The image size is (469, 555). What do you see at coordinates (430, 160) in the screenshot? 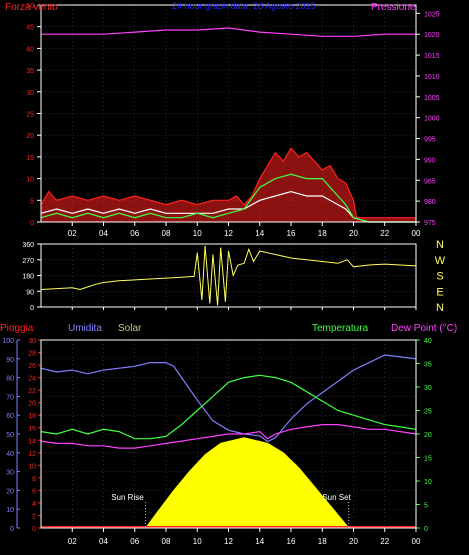
I see `tick-label-right: 990` at bounding box center [430, 160].